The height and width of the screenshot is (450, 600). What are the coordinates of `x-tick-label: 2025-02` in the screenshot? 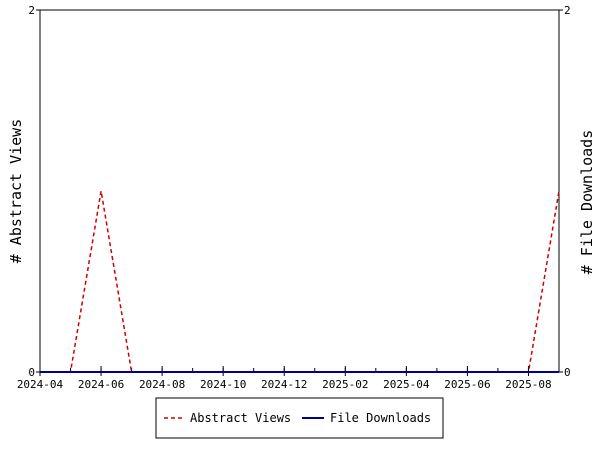 It's located at (345, 384).